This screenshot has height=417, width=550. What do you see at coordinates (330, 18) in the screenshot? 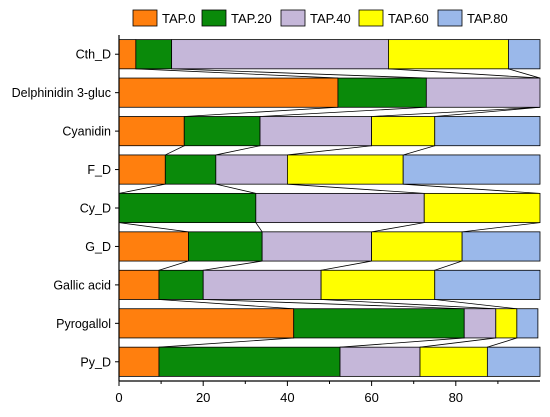
I see `legend-label: TAP.40` at bounding box center [330, 18].